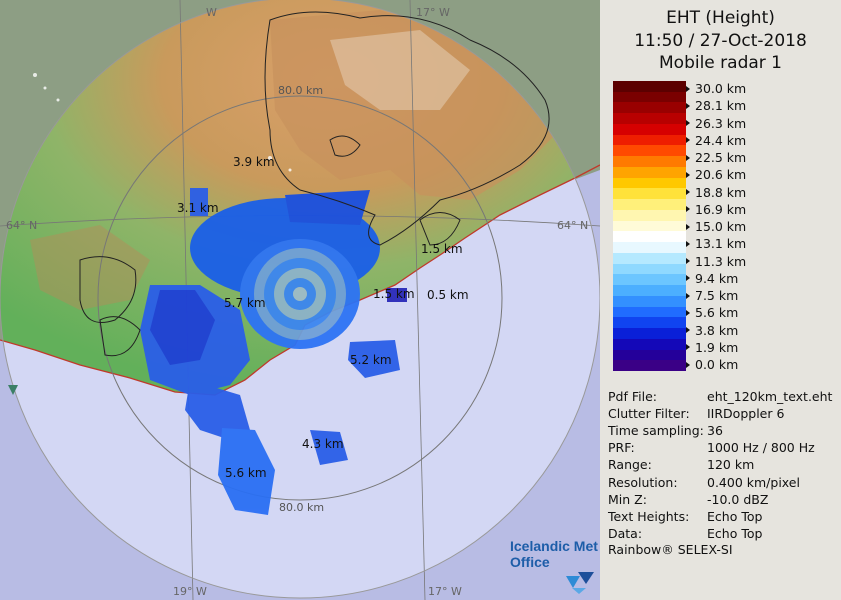  I want to click on metadata-row: Clutter Filter: IIRDoppler 6, so click(696, 413).